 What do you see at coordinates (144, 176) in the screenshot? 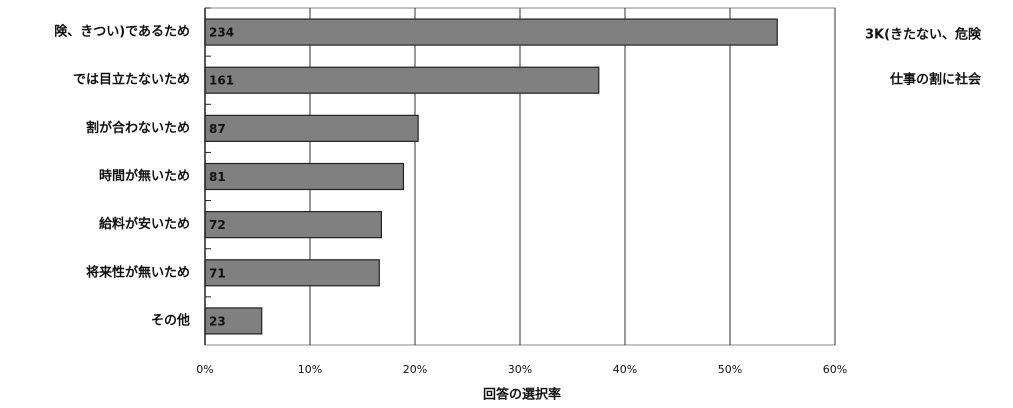
I see `y-tick-label: 時間が無いため` at bounding box center [144, 176].